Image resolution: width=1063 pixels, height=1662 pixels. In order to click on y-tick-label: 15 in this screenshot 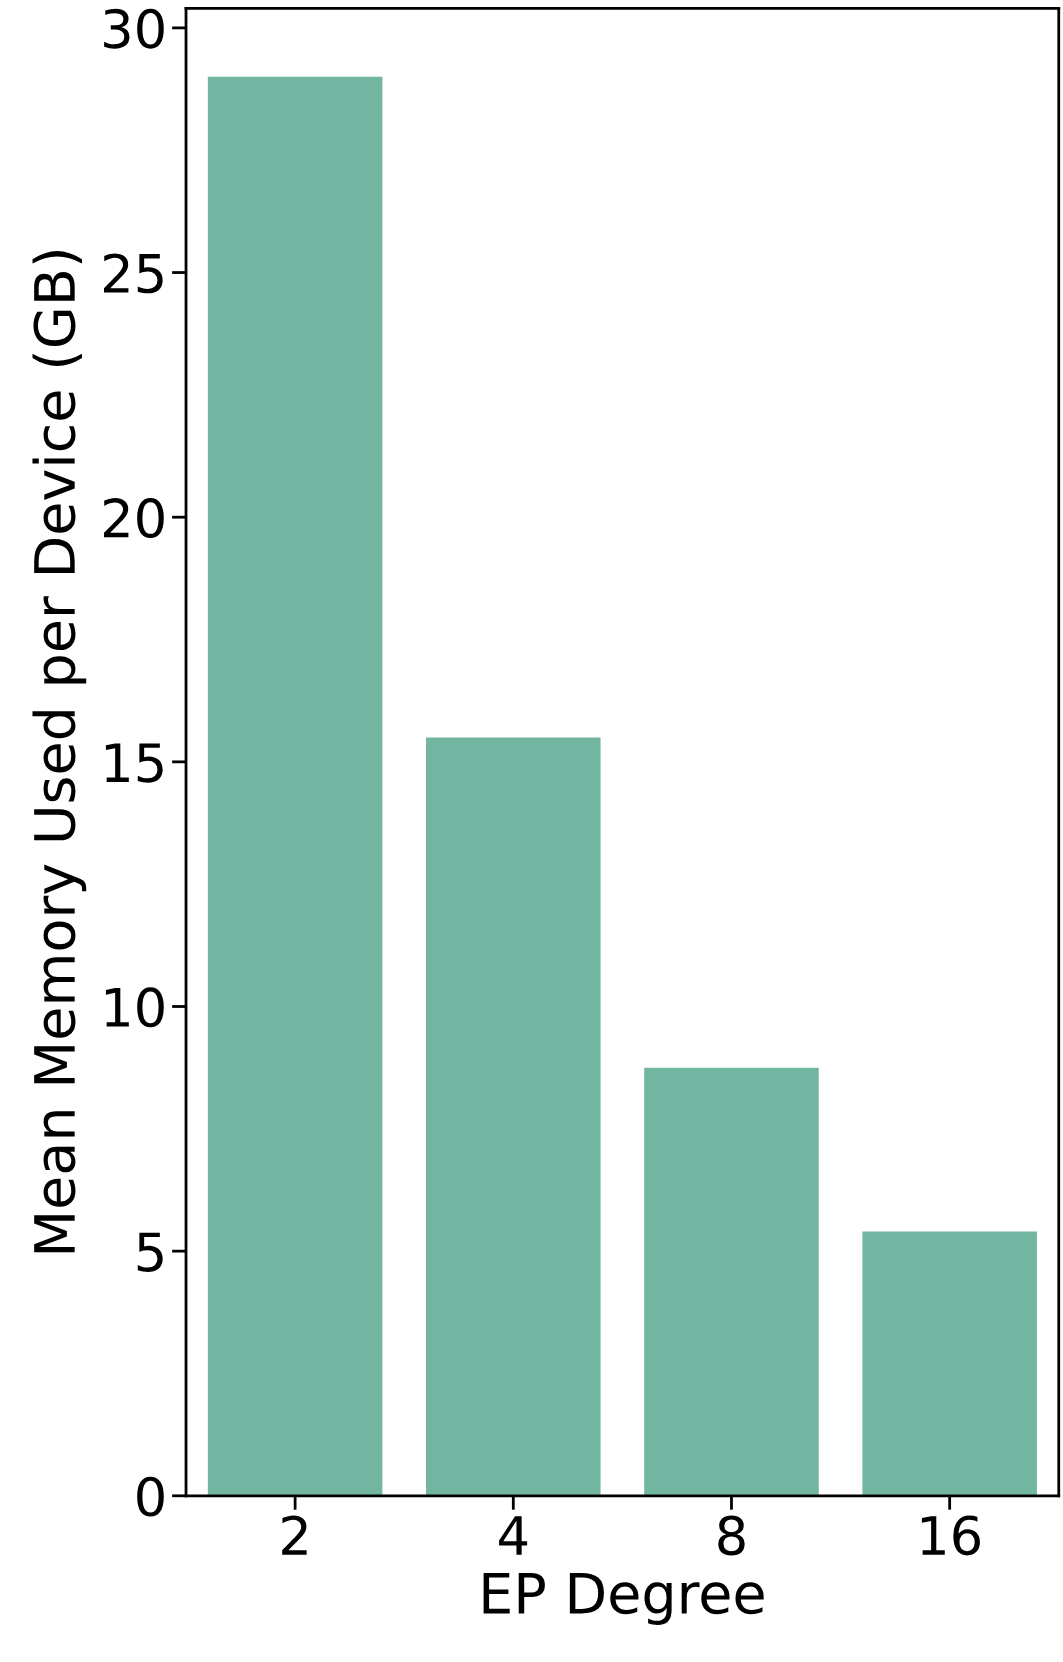, I will do `click(134, 763)`.